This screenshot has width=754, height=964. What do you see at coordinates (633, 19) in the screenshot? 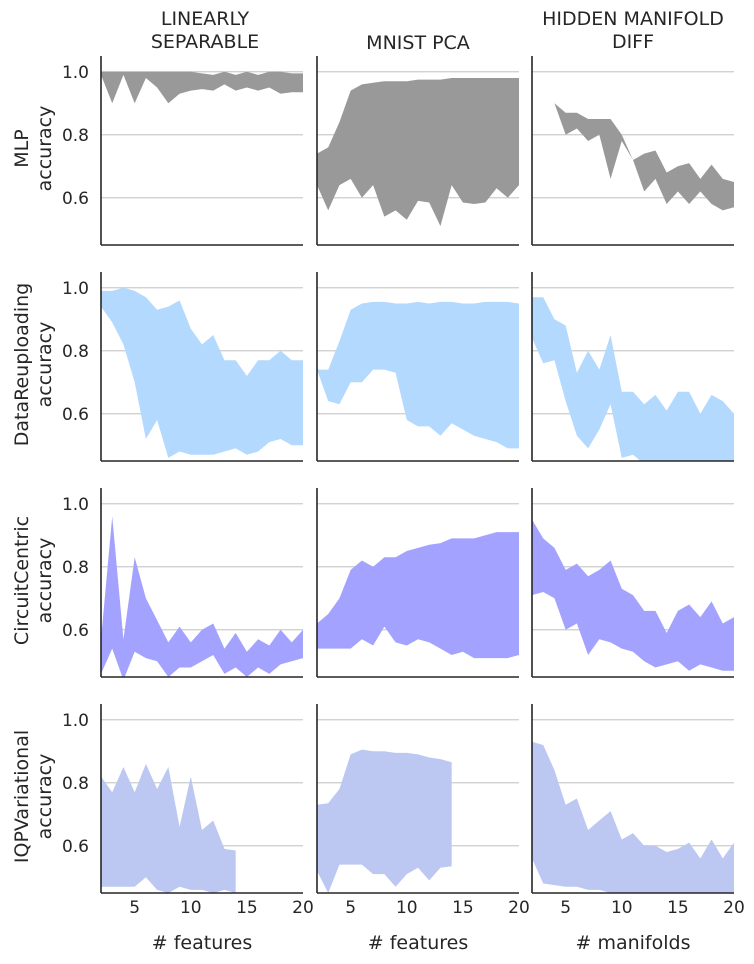
I see `column-title: HIDDEN MANIFOLD` at bounding box center [633, 19].